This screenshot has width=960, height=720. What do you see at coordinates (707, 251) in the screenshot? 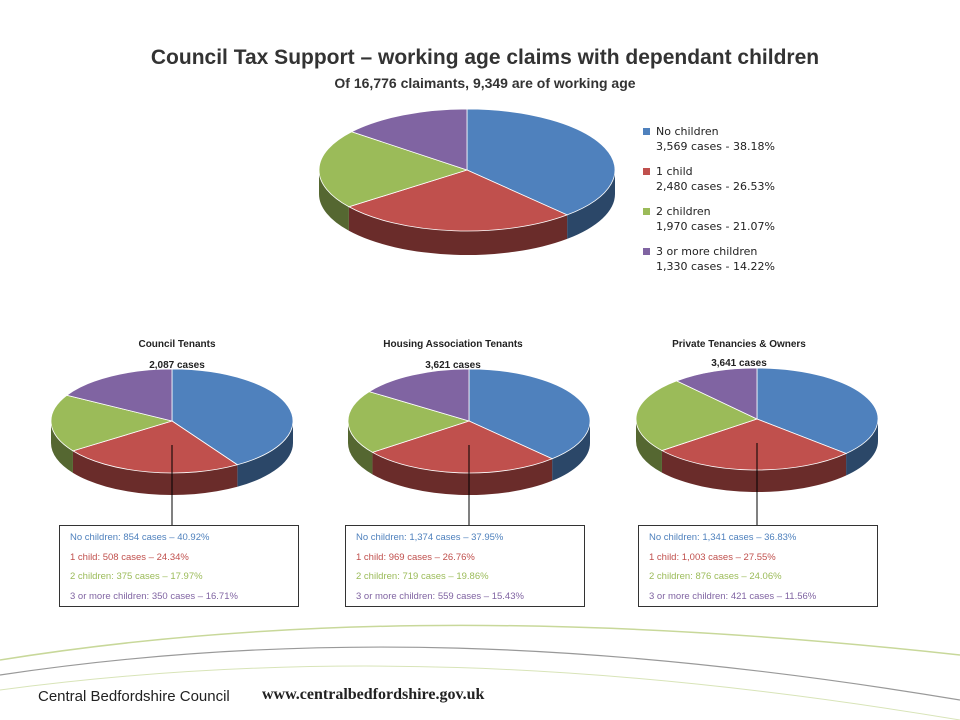
I see `legend-label: 3 or more children` at bounding box center [707, 251].